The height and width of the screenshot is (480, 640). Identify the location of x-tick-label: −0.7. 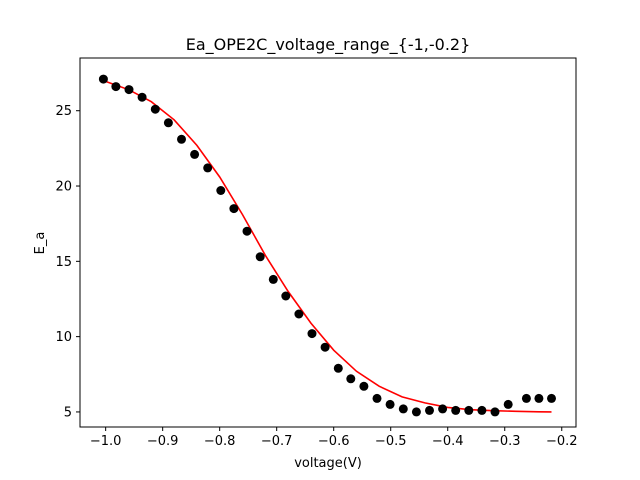
(277, 441).